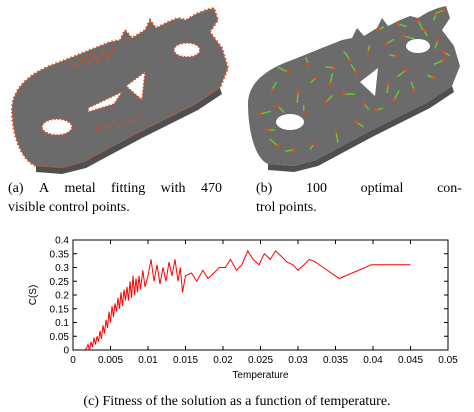 This screenshot has height=412, width=474. I want to click on y-tick-label: 0, so click(66, 351).